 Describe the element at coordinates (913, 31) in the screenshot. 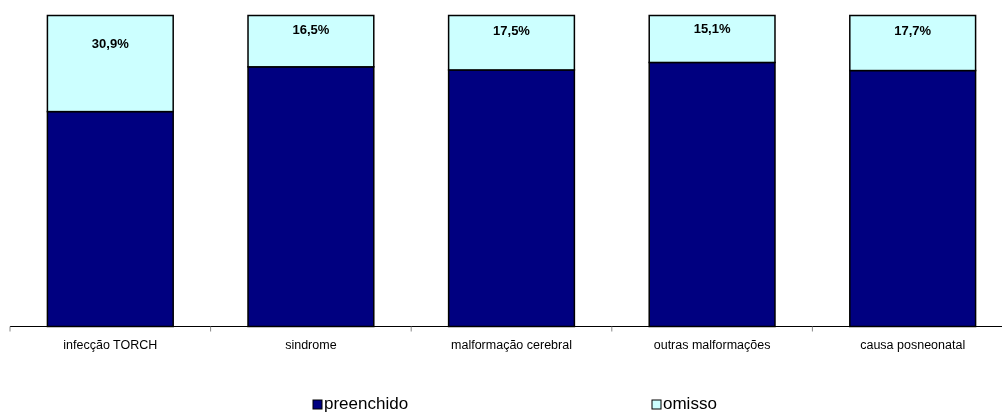

I see `data-label: 17,7%` at that location.